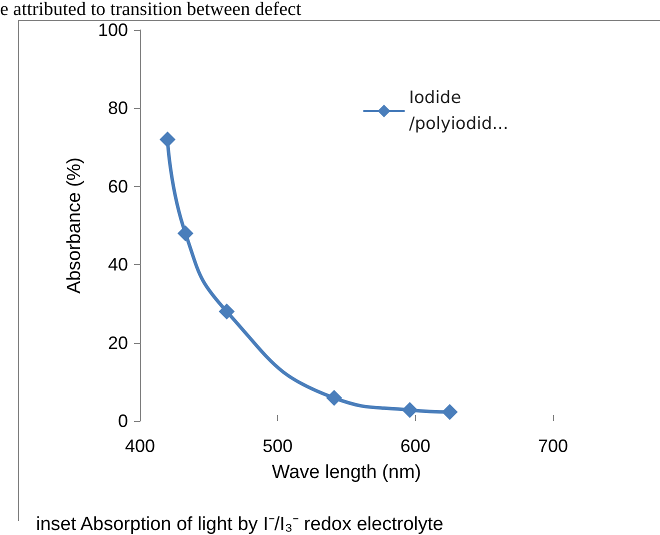 The width and height of the screenshot is (660, 535). I want to click on y-tick-label: 0, so click(123, 421).